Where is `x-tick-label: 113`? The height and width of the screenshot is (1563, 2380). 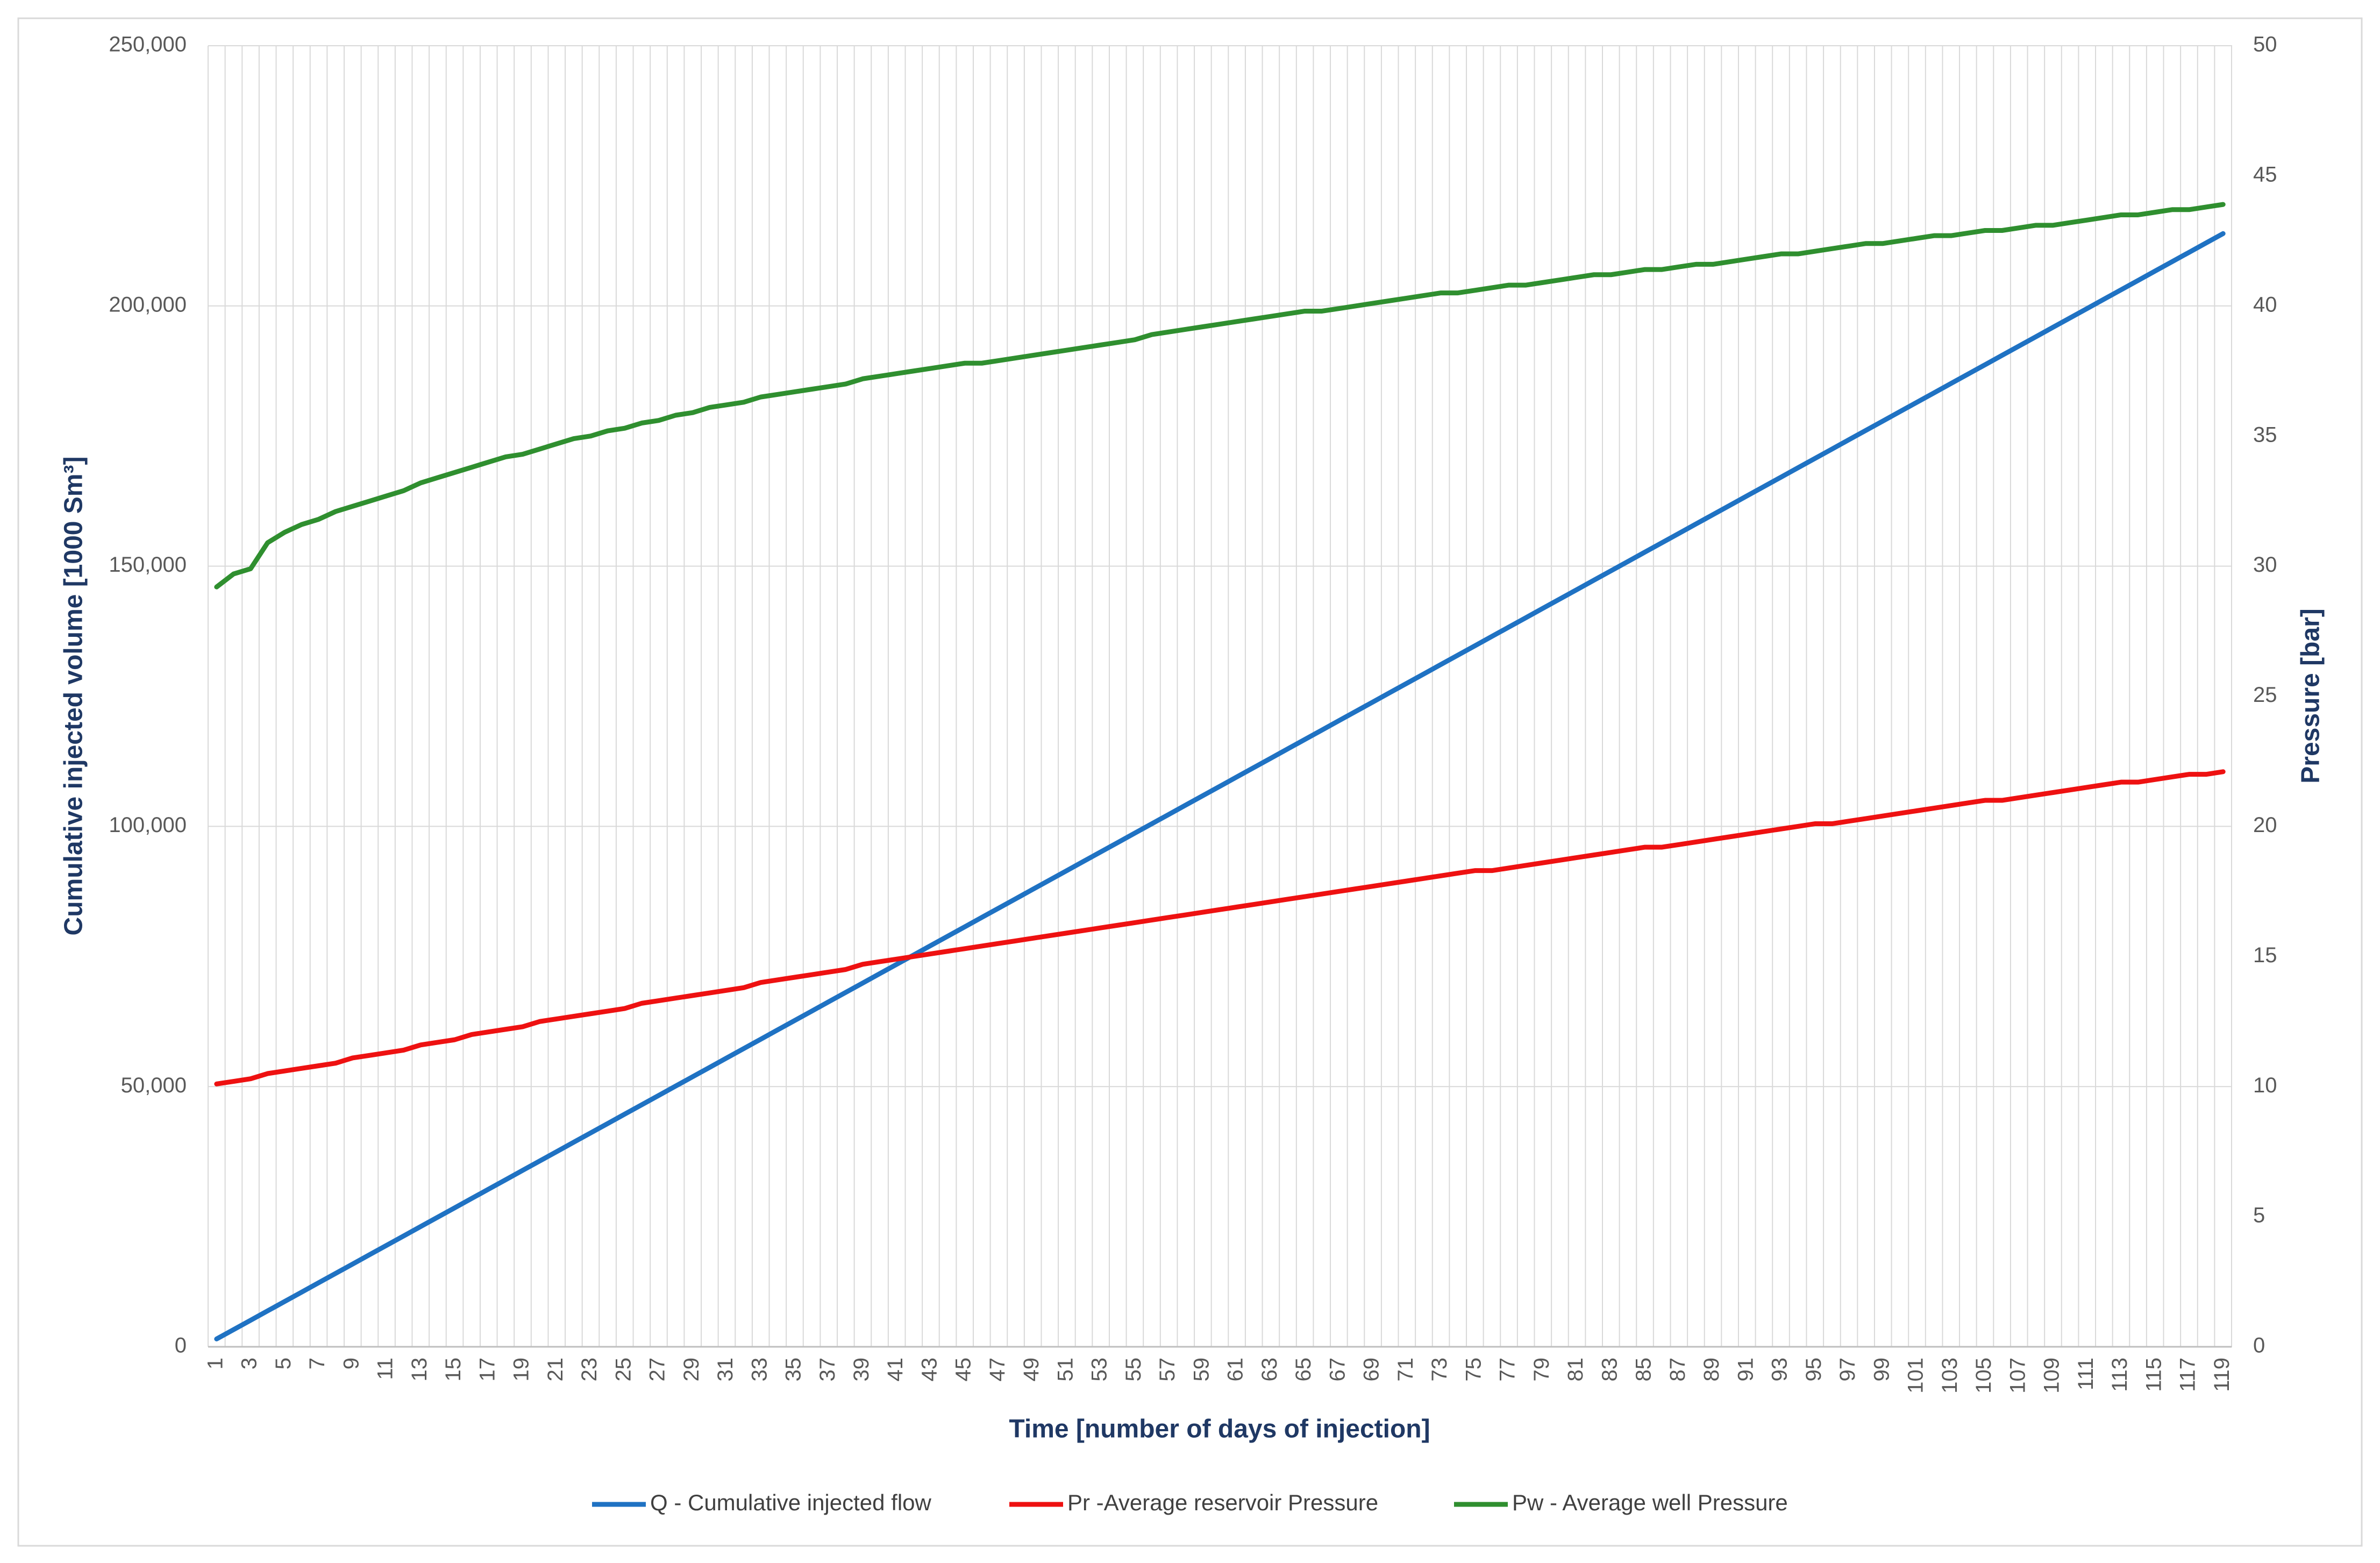
x-tick-label: 113 is located at coordinates (2120, 1375).